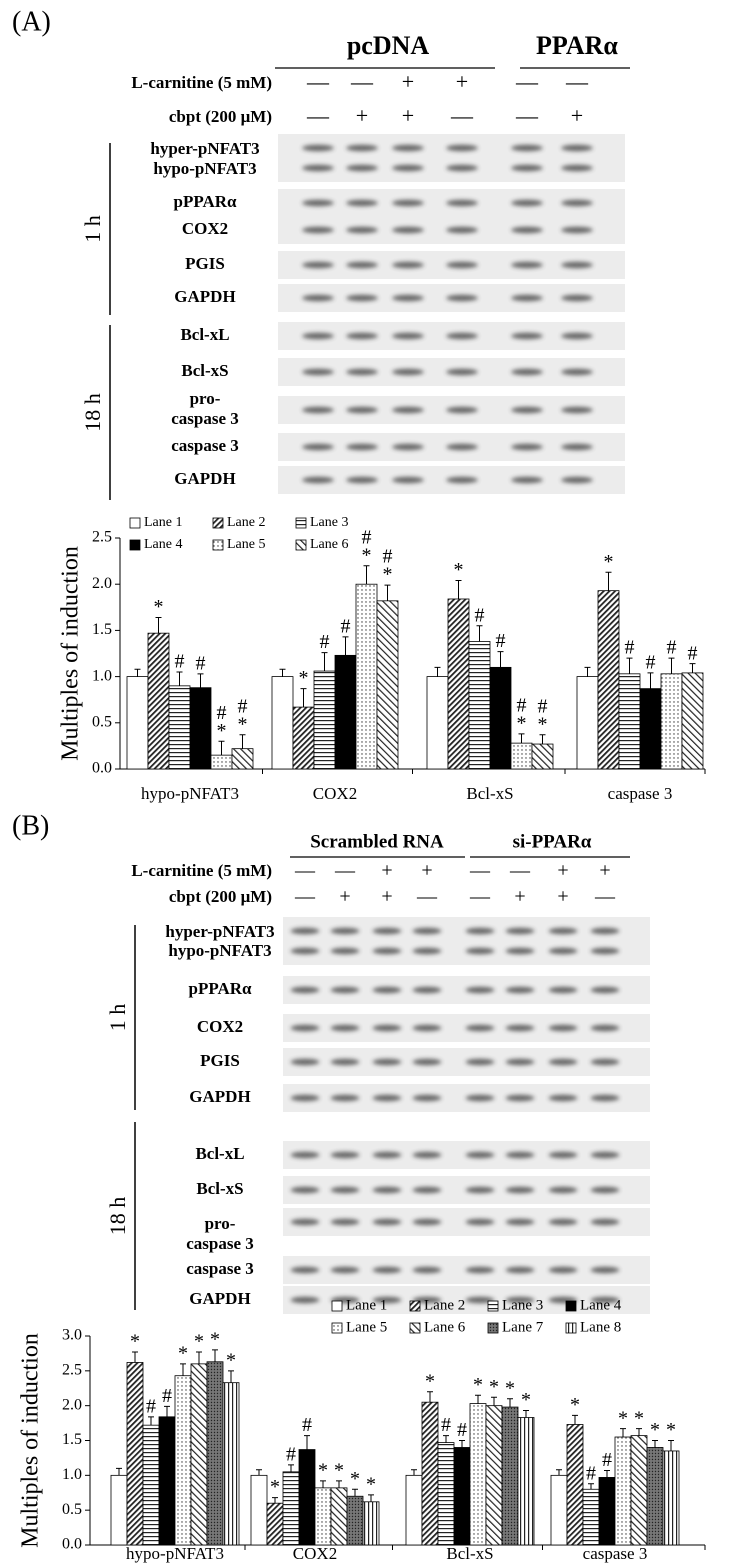 The image size is (749, 1564). Describe the element at coordinates (31, 21) in the screenshot. I see `panel-label: (A)` at that location.